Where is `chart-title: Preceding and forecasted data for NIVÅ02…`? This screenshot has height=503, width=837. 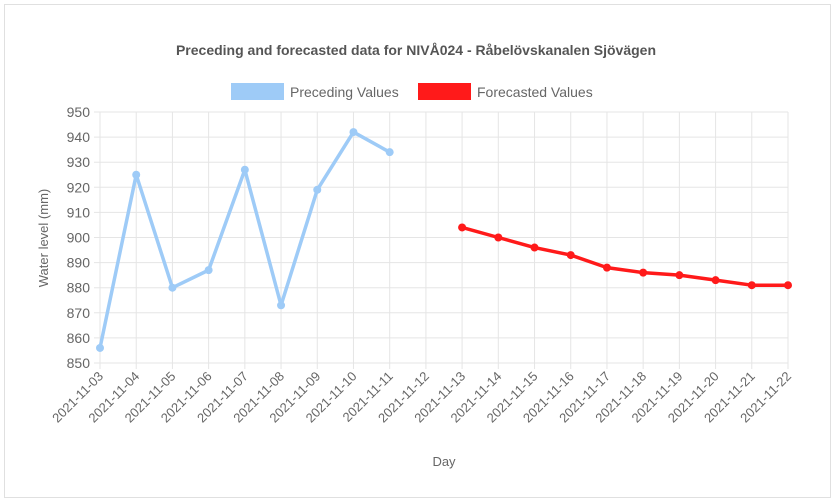
chart-title: Preceding and forecasted data for NIVÅ02… is located at coordinates (416, 50).